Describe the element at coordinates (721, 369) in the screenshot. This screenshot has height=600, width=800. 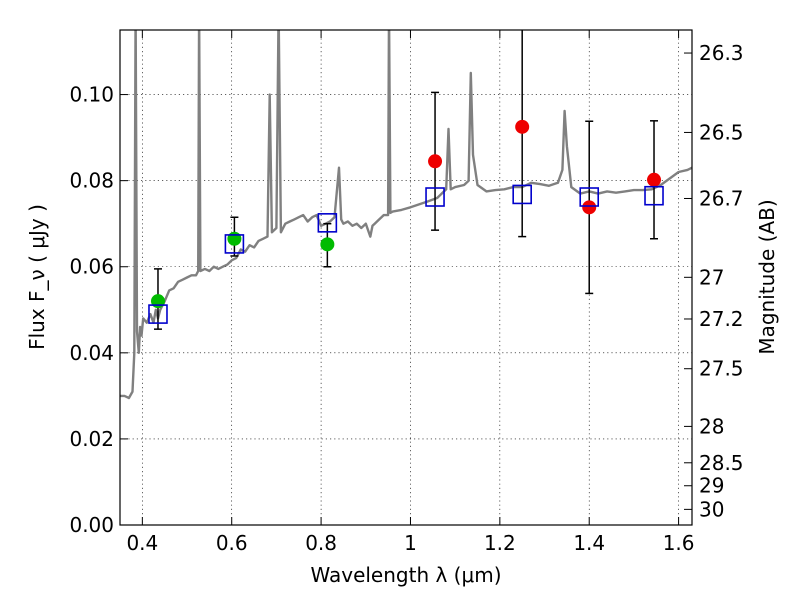
I see `right-tick-label: 27.5` at that location.